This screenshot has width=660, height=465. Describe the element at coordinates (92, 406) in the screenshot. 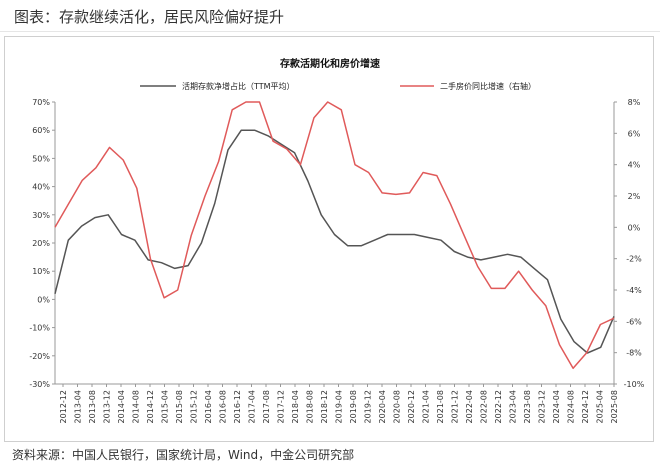

I see `x-tick-label: 2013-08` at that location.